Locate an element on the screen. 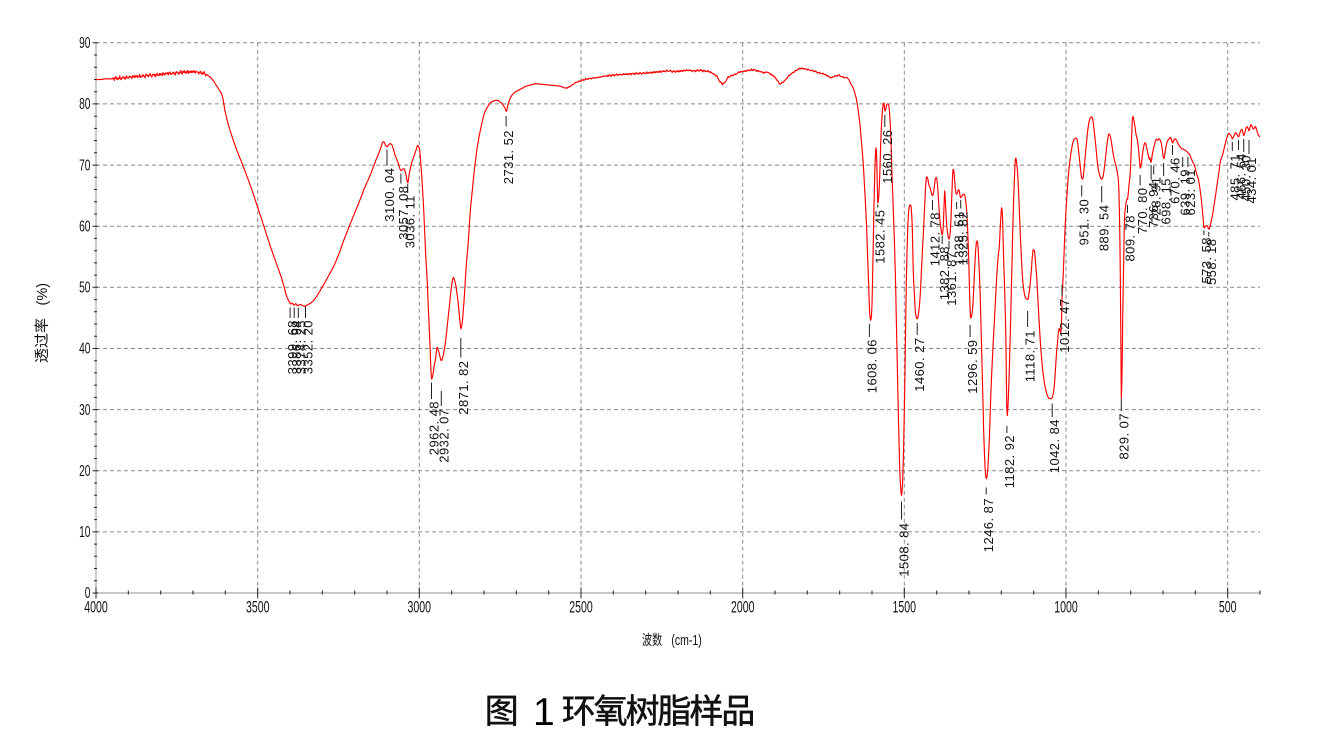  svg-text: 951. 30 is located at coordinates (1084, 222).